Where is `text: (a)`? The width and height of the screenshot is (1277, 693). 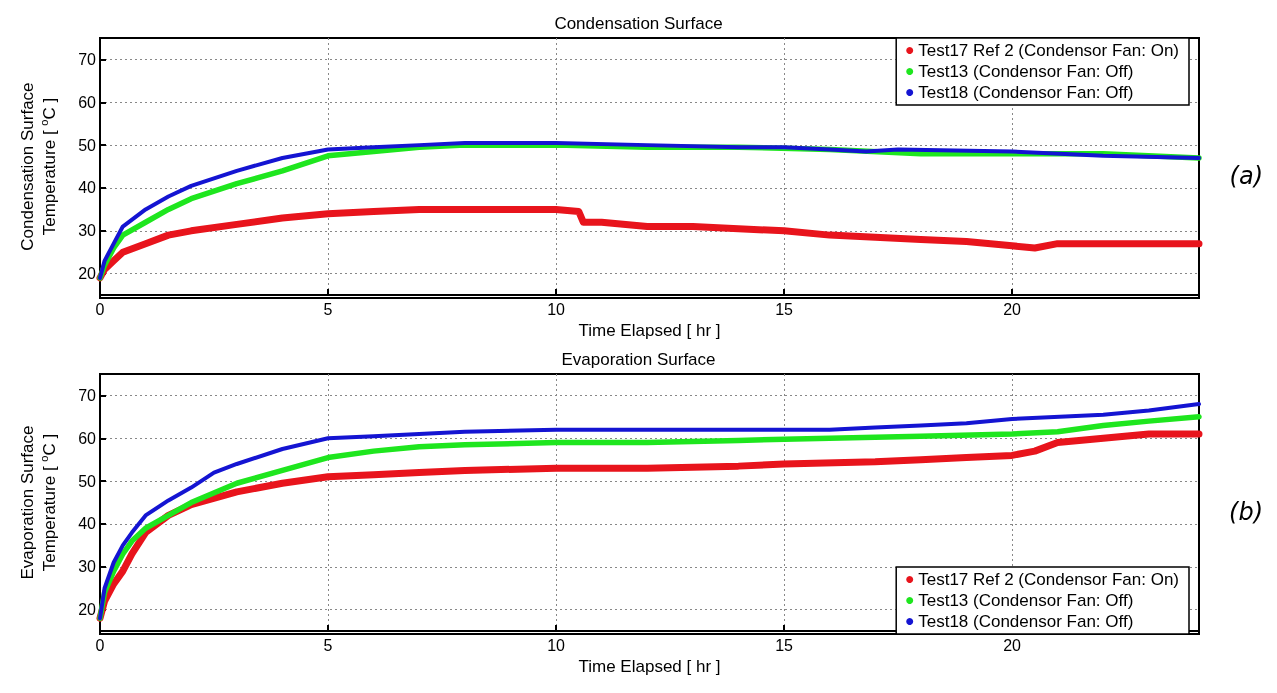
text: (a) is located at coordinates (1246, 176).